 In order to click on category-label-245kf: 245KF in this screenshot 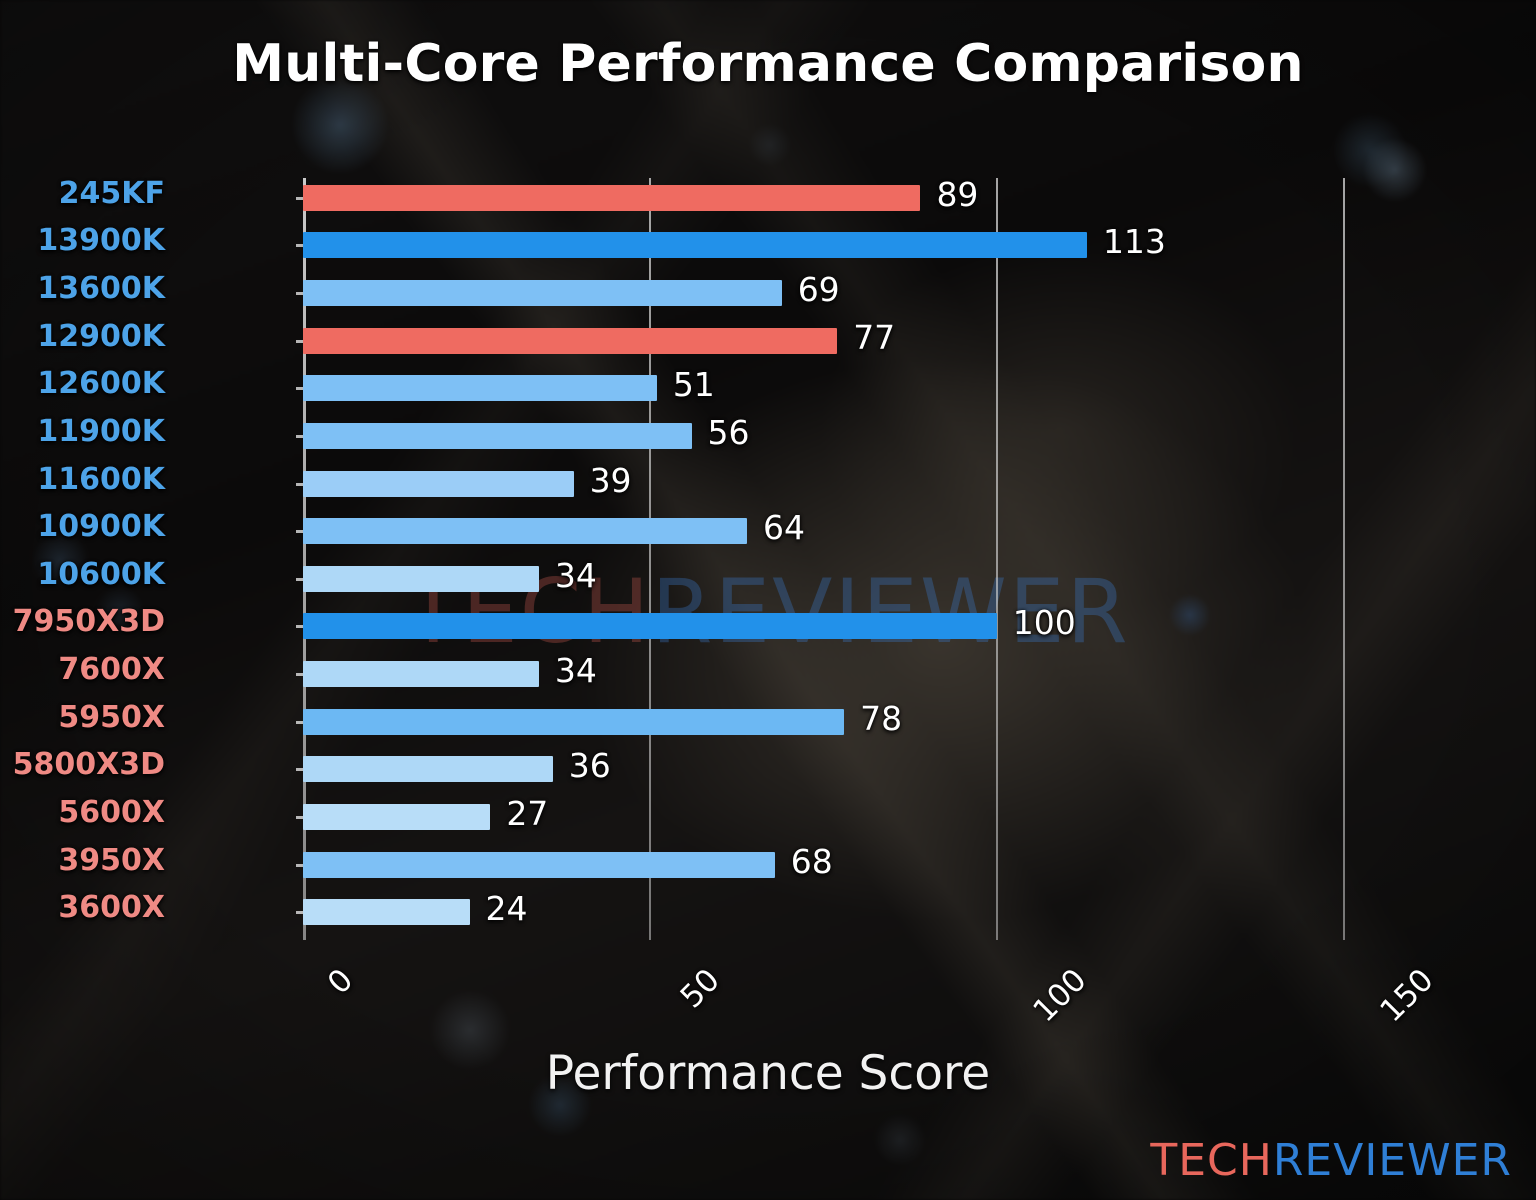, I will do `click(111, 193)`.